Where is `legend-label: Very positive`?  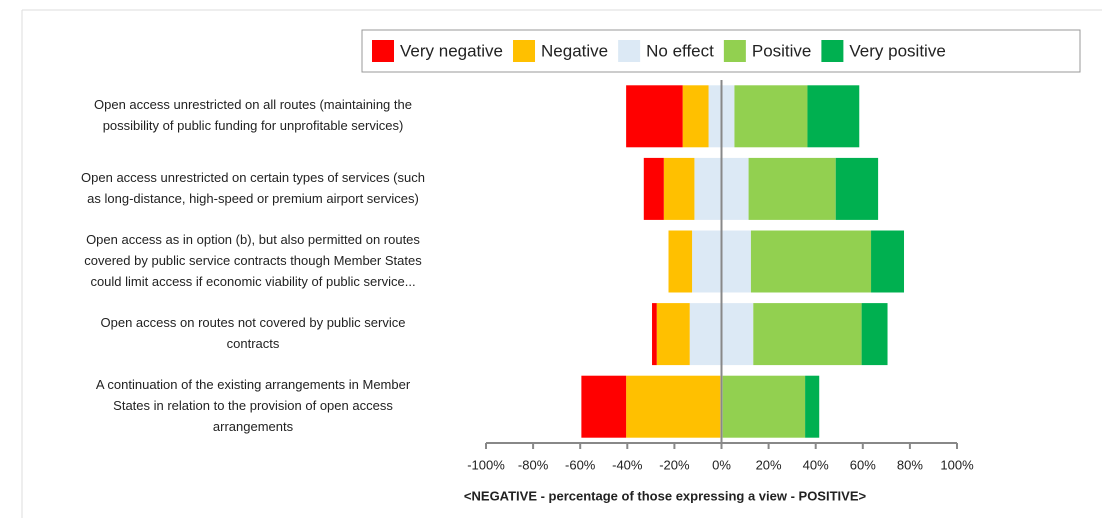 legend-label: Very positive is located at coordinates (897, 50).